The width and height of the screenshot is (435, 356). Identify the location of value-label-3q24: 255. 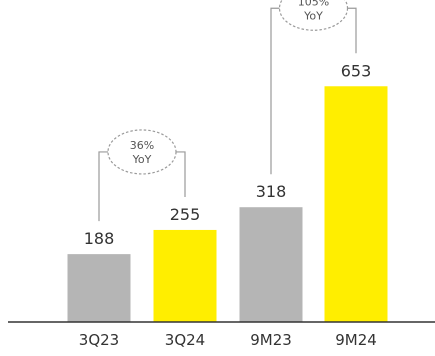
(185, 214).